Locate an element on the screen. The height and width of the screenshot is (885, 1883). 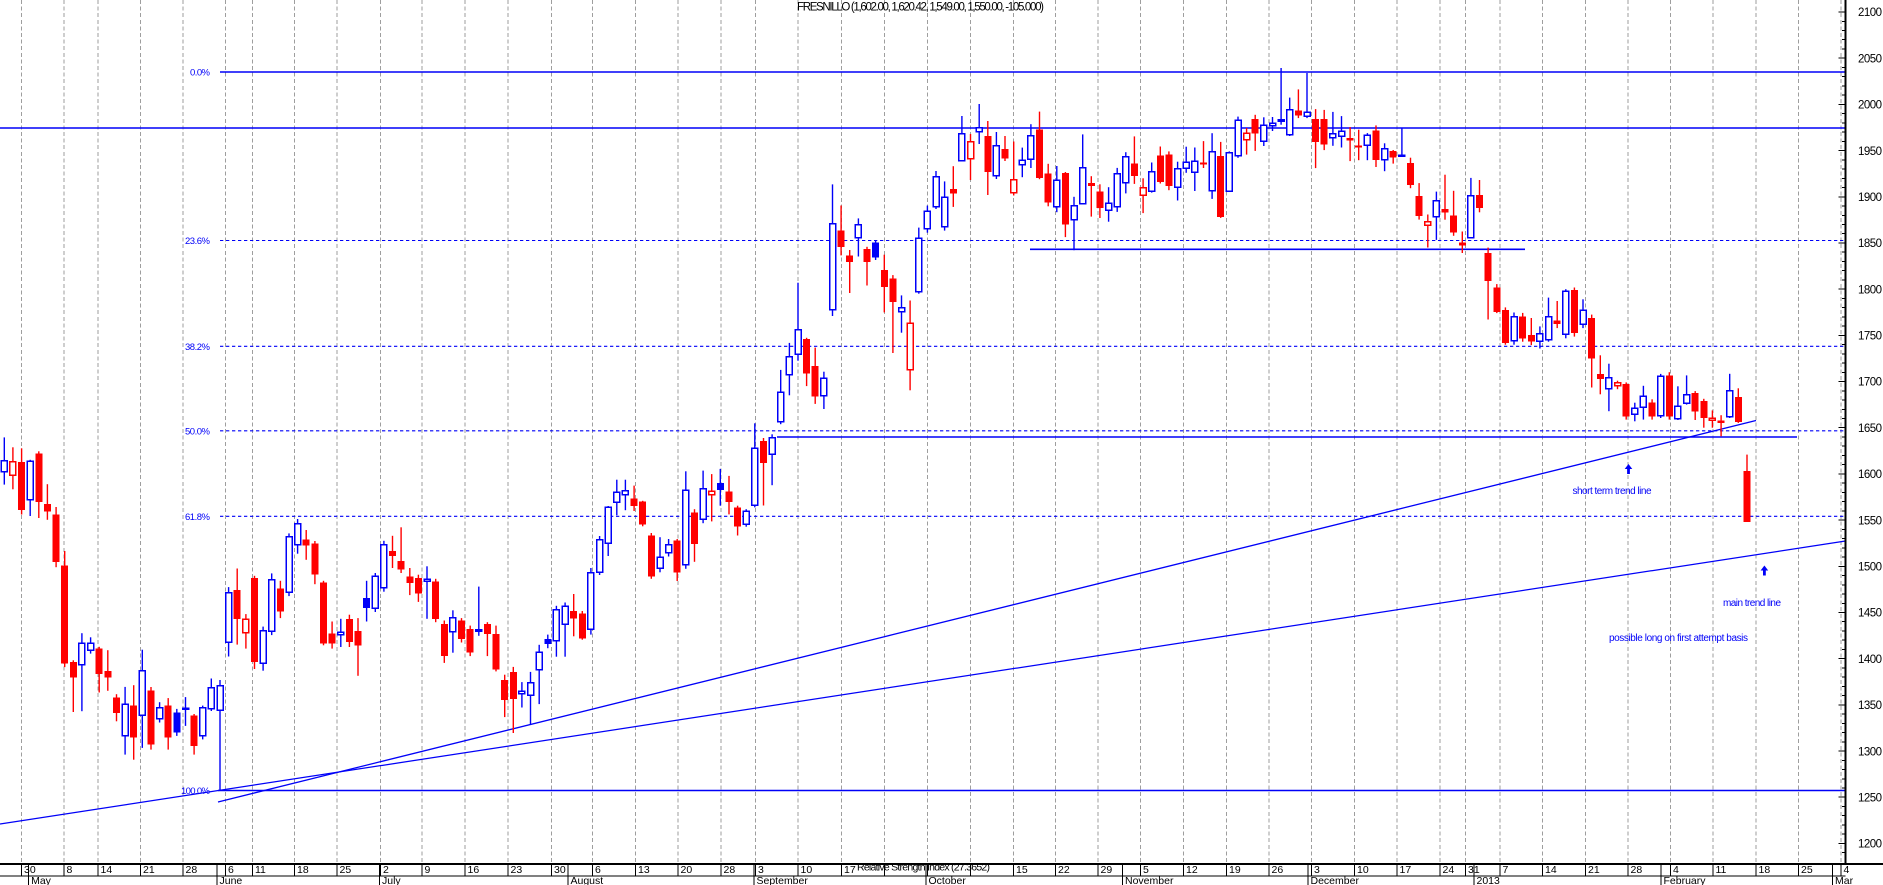
svg-text:Relative Strength Index (27.36: Relative Strength Index (27.3652) is located at coordinates (923, 868).